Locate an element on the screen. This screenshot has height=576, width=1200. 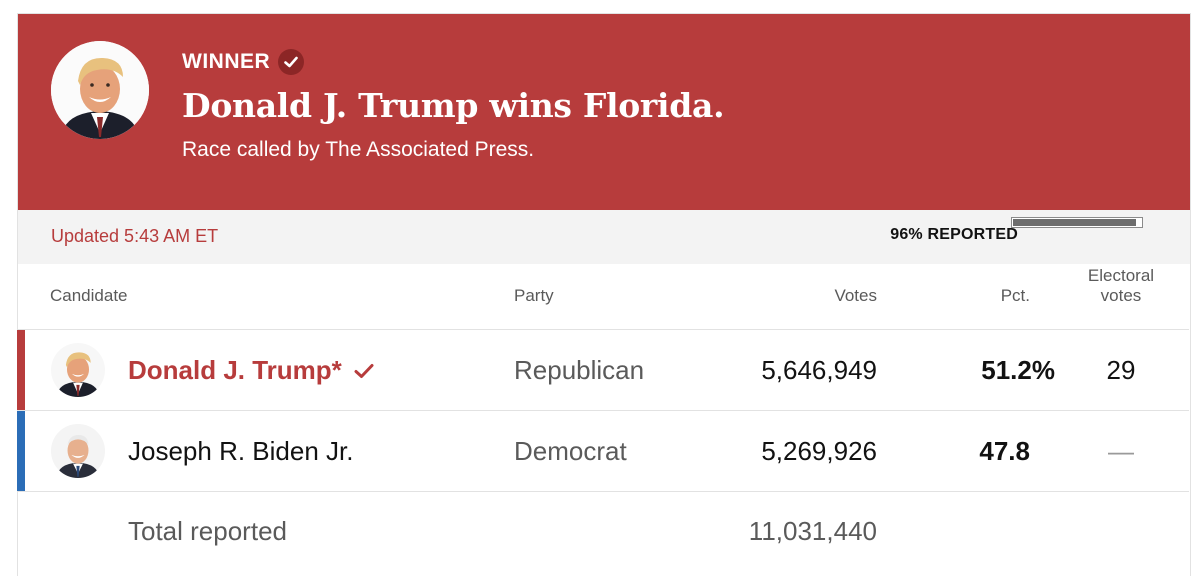
electoral-votes: — is located at coordinates (1121, 451).